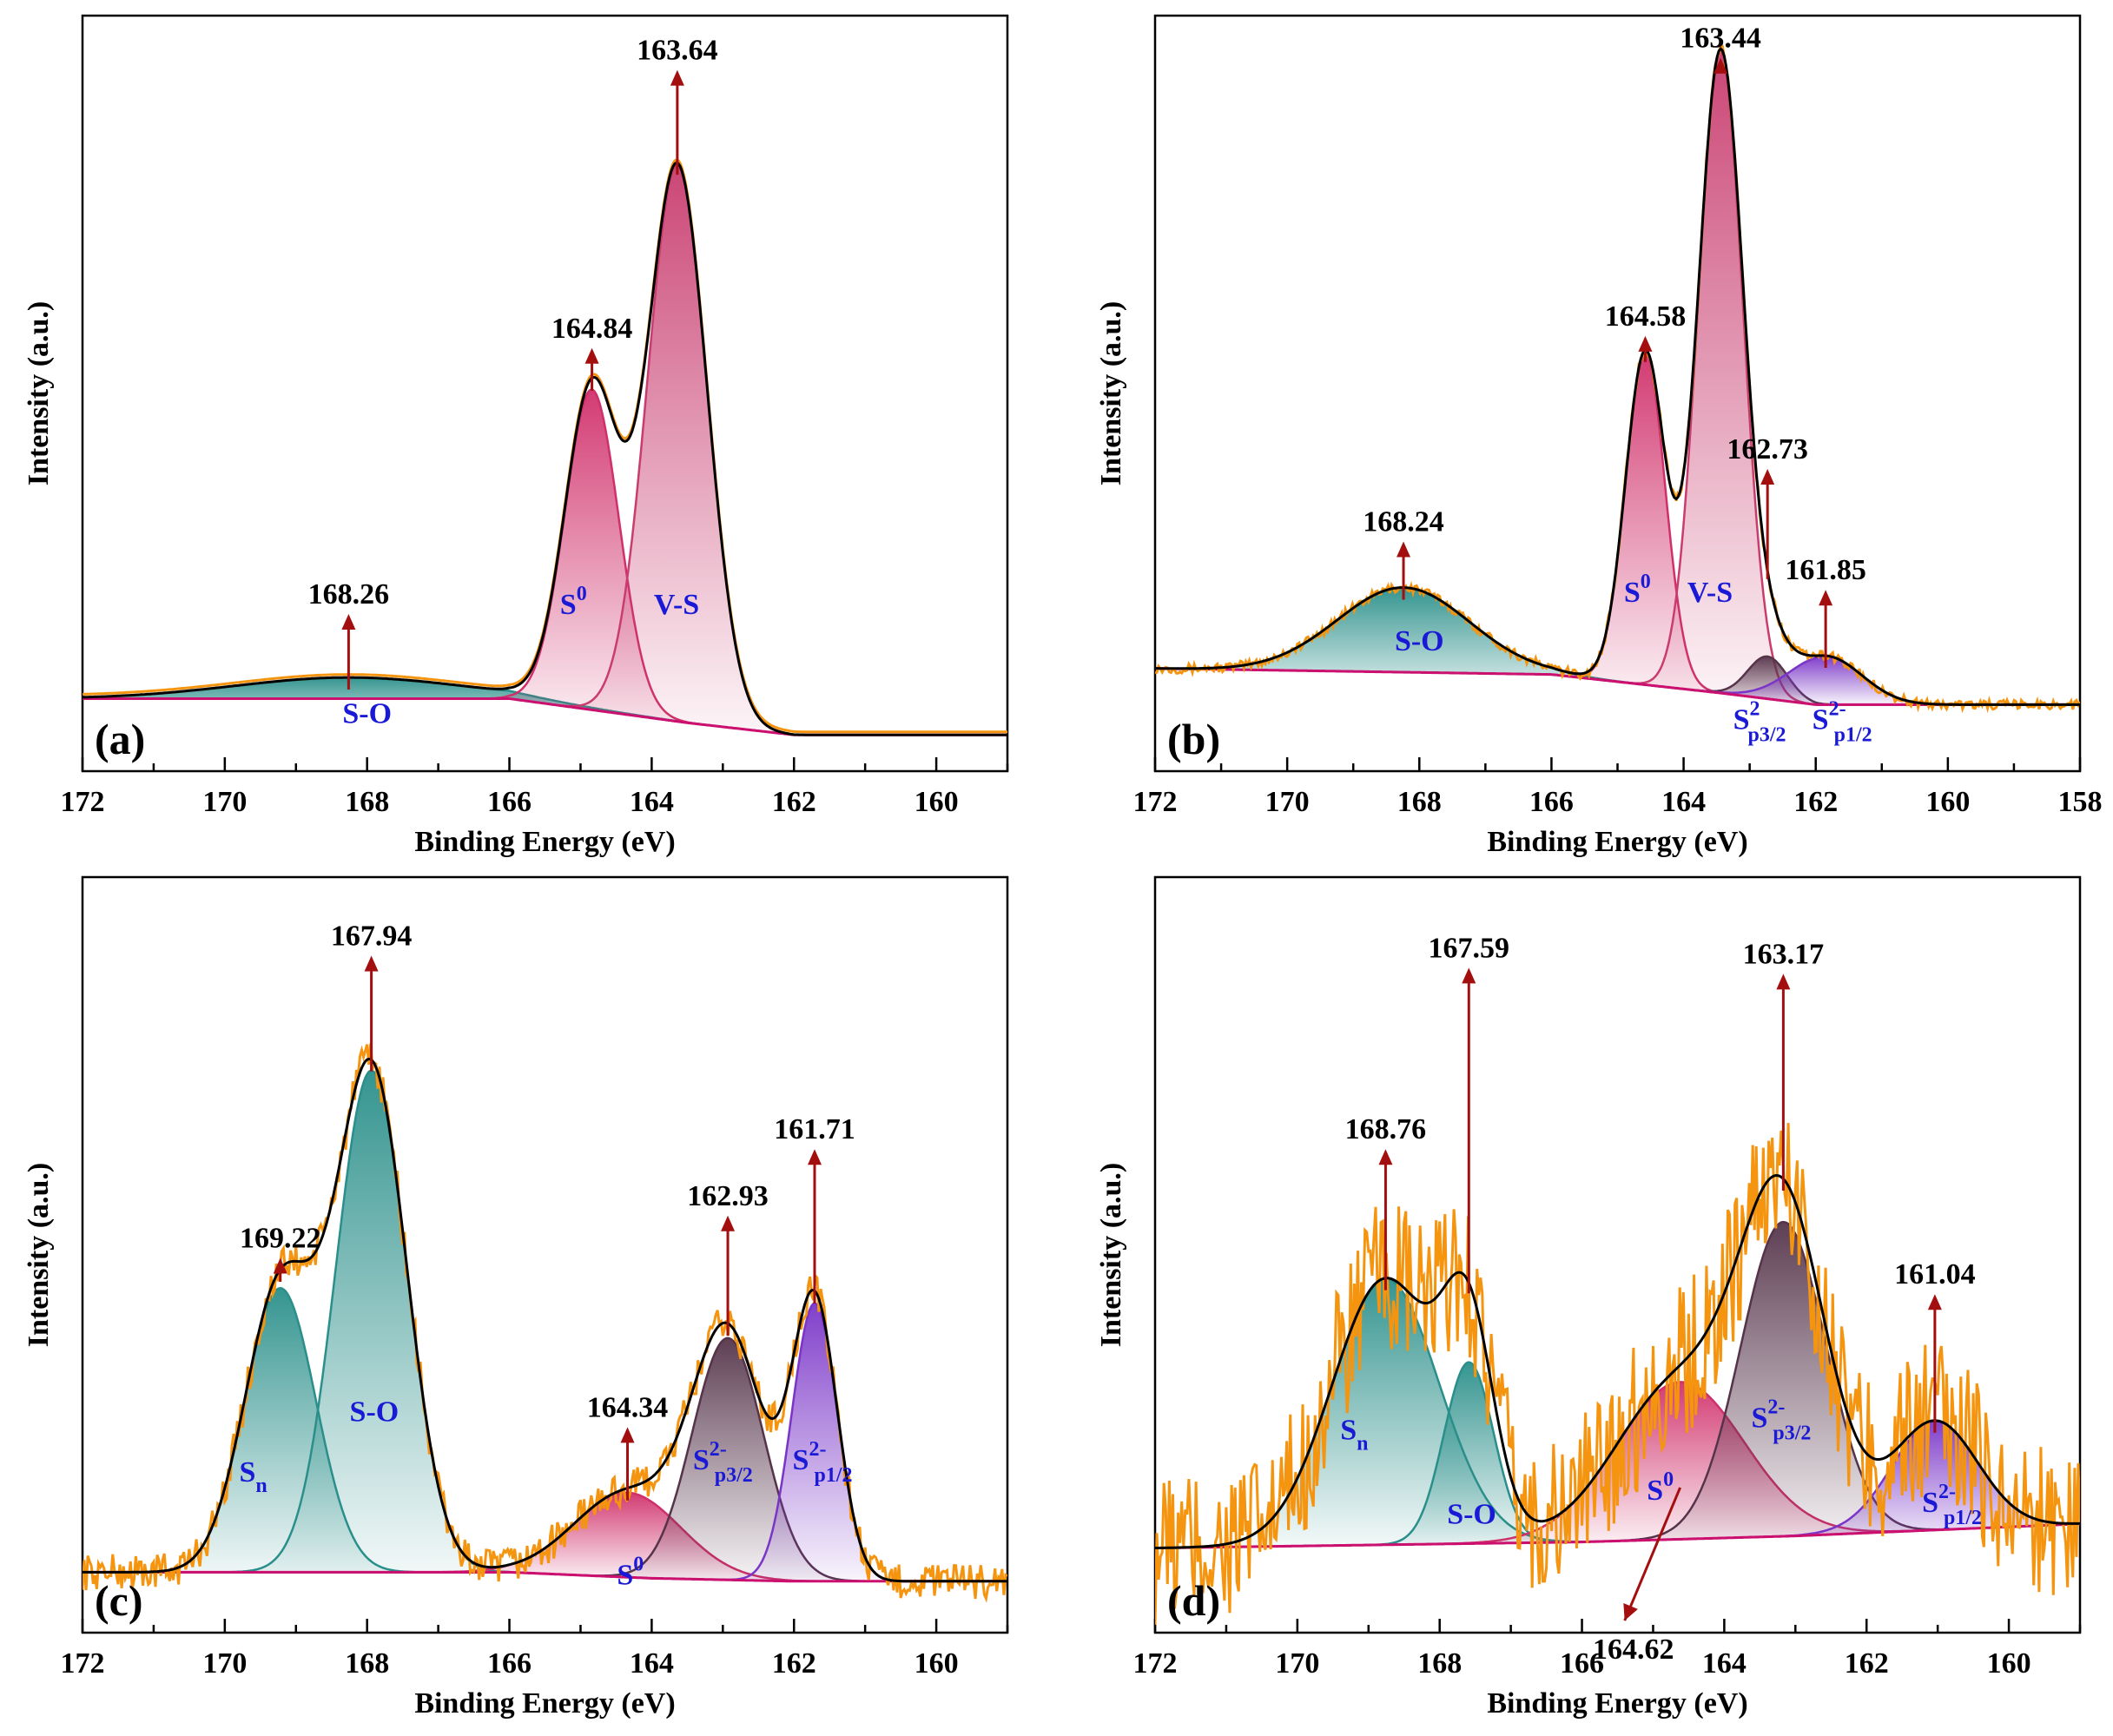 The height and width of the screenshot is (1736, 2113). What do you see at coordinates (1193, 739) in the screenshot?
I see `panel-label: (b)` at bounding box center [1193, 739].